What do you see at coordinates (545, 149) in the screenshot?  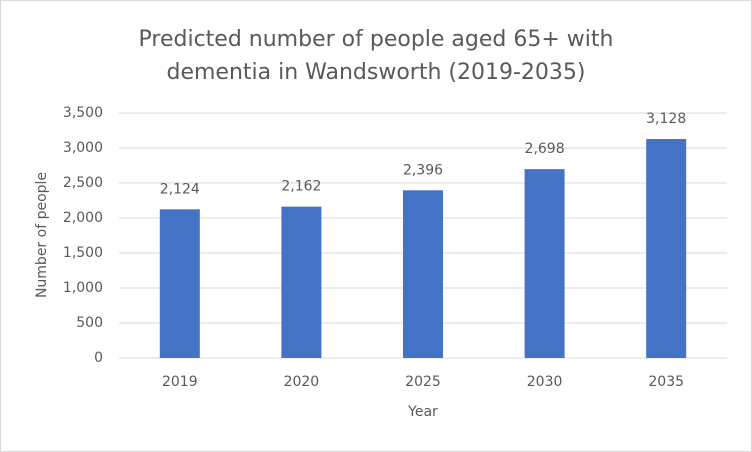 I see `data-label: 2,698` at bounding box center [545, 149].